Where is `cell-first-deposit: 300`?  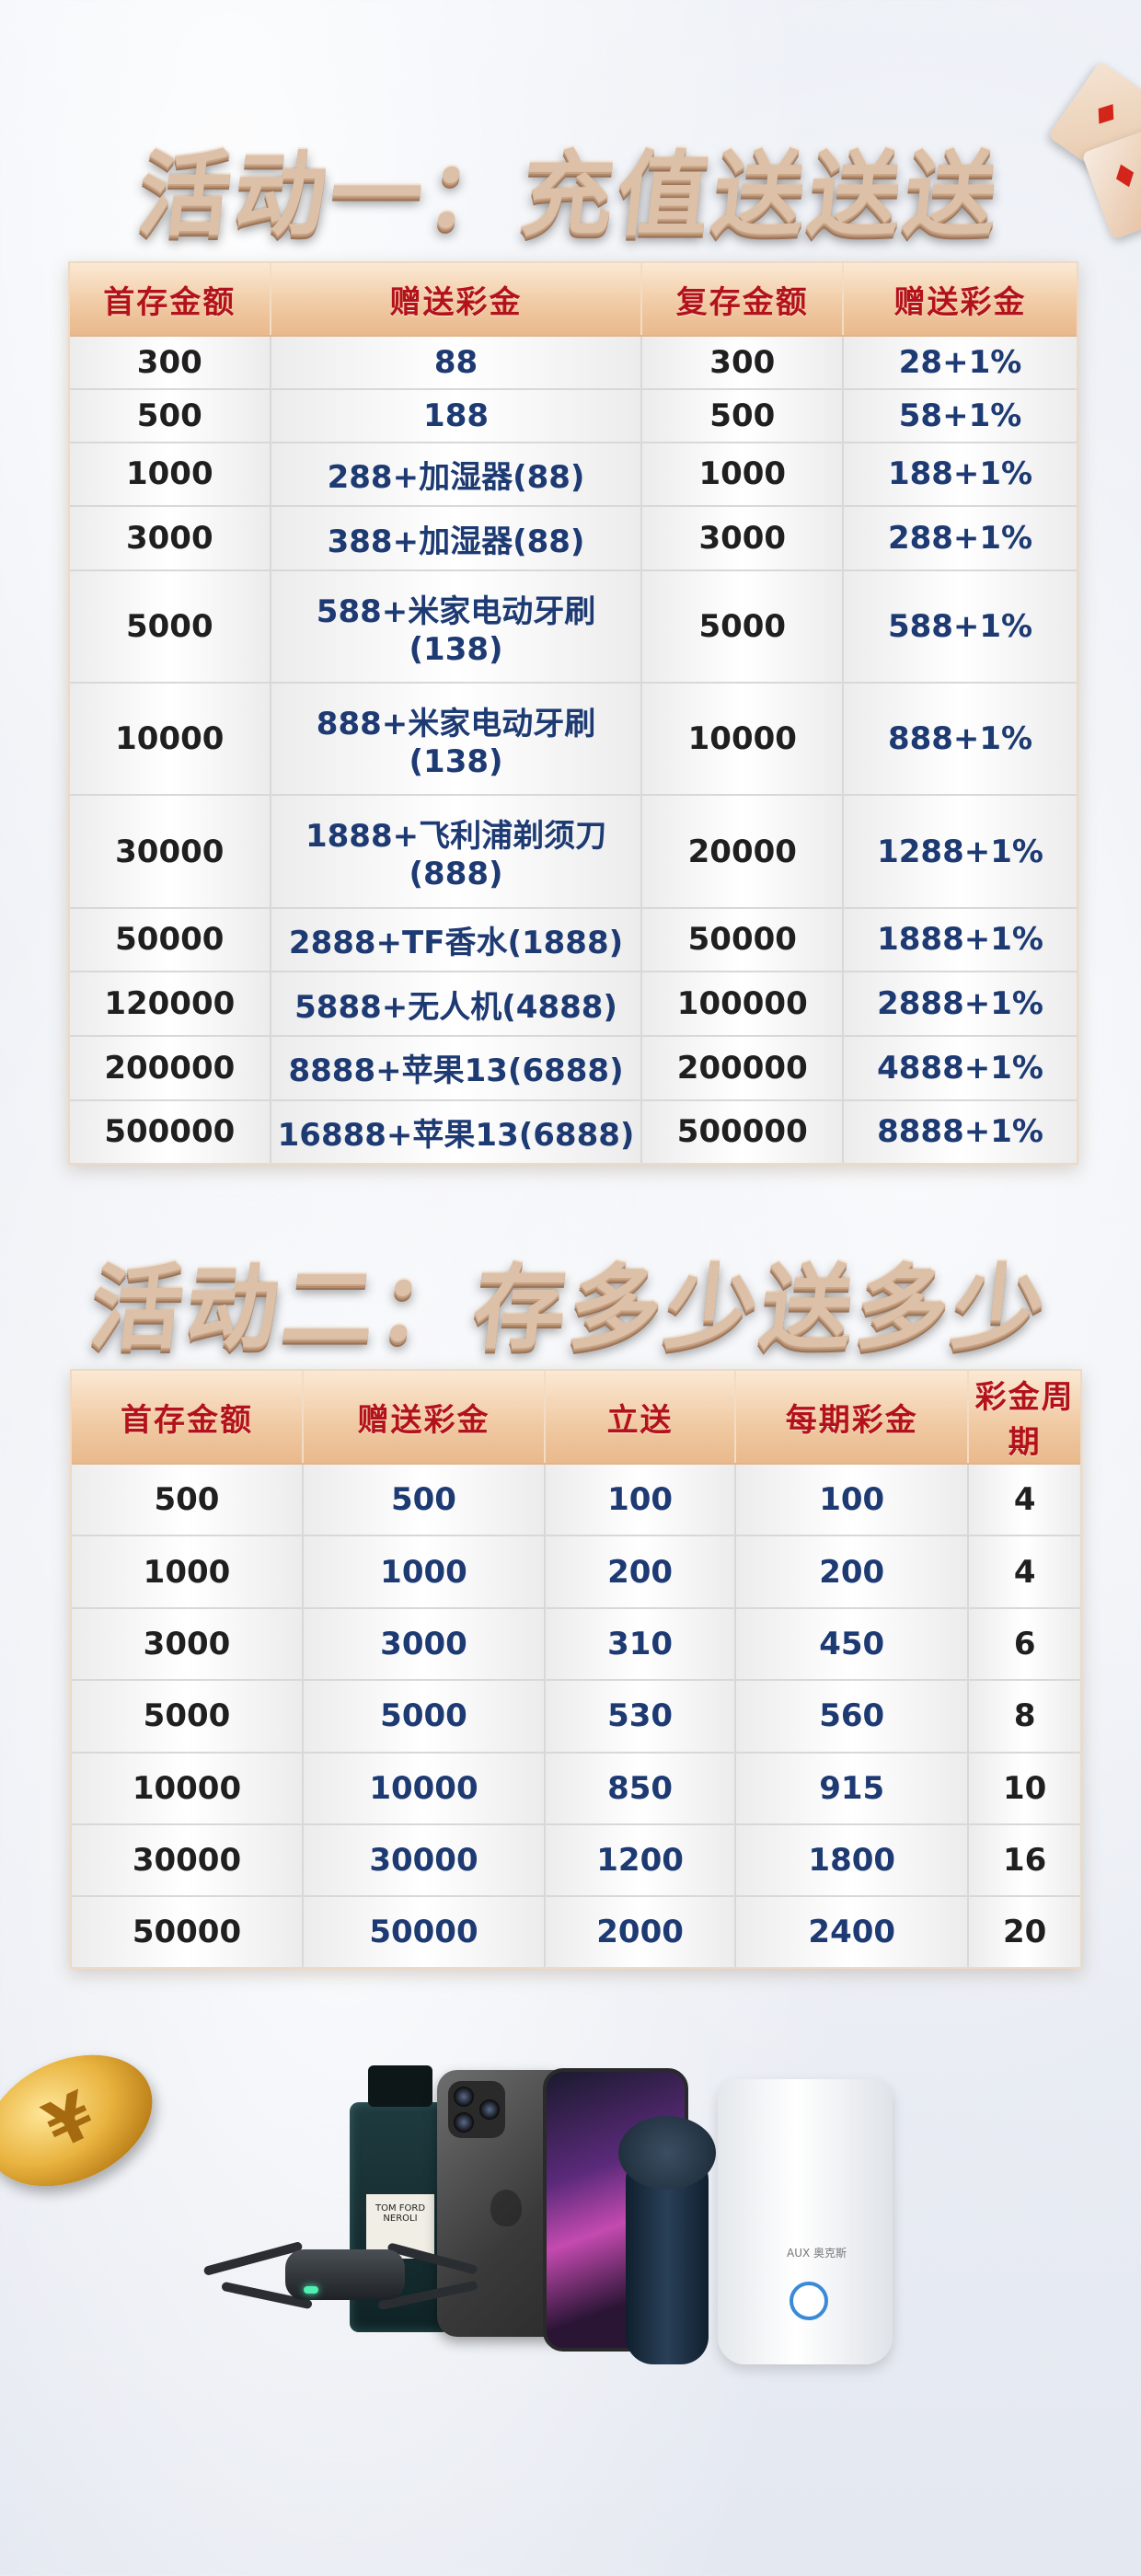 cell-first-deposit: 300 is located at coordinates (170, 363).